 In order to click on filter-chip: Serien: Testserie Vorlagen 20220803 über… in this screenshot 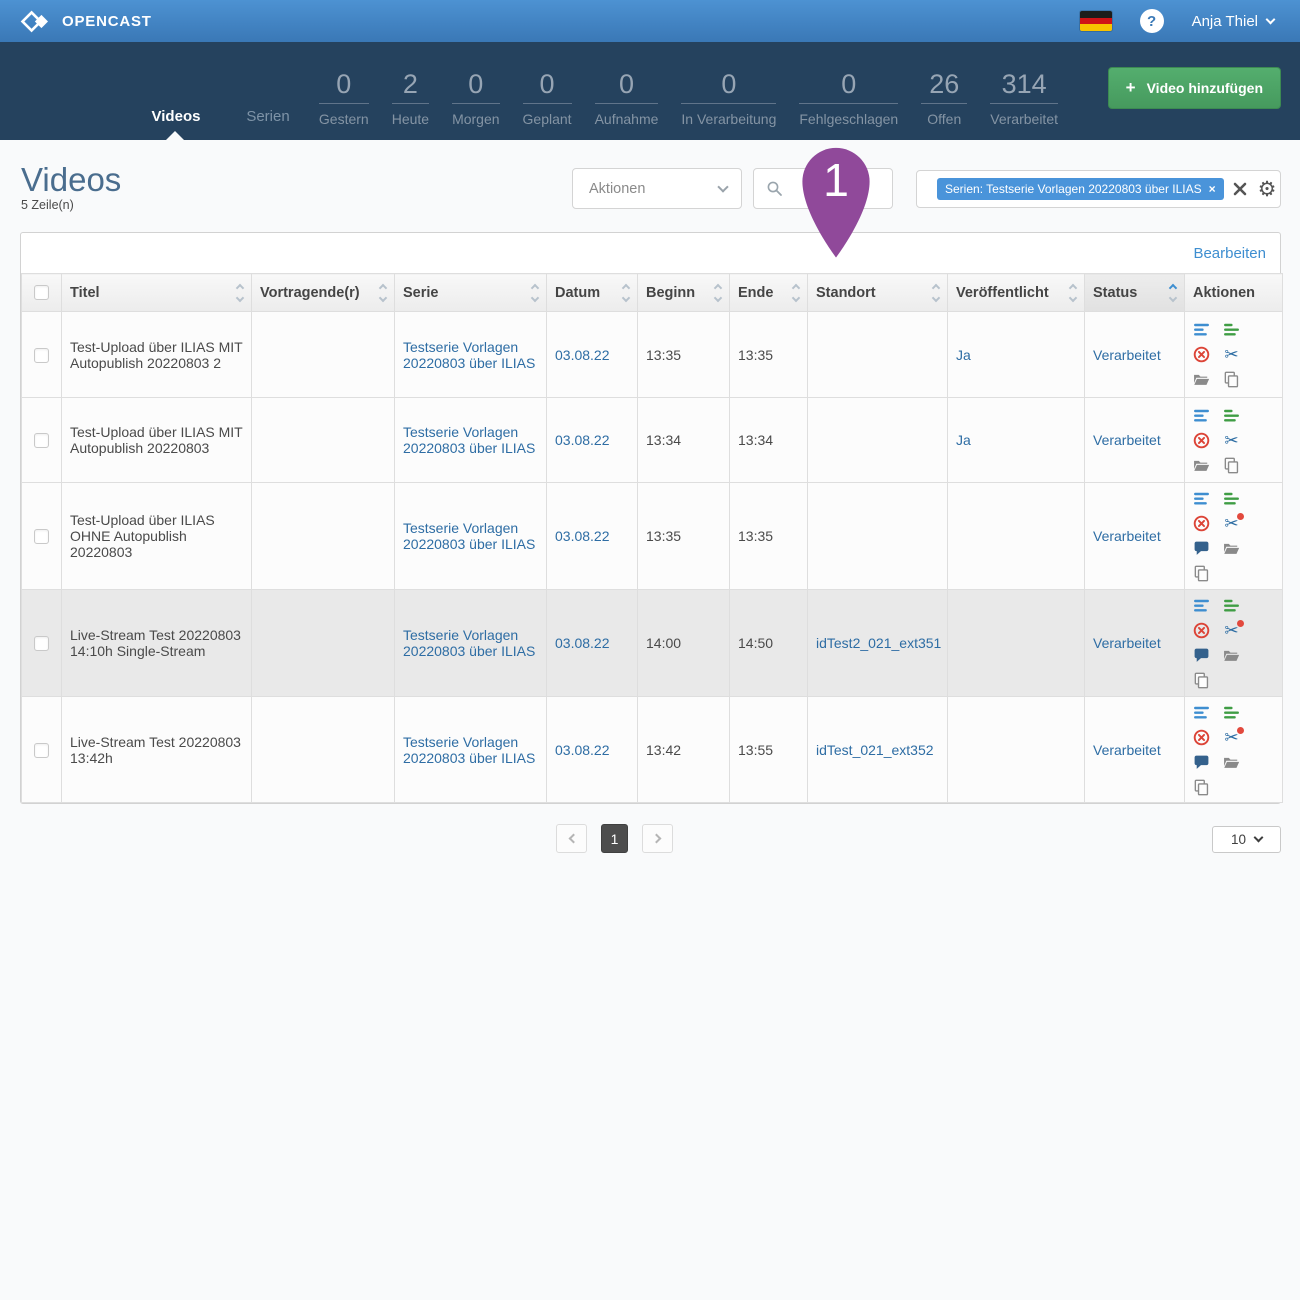, I will do `click(1080, 189)`.